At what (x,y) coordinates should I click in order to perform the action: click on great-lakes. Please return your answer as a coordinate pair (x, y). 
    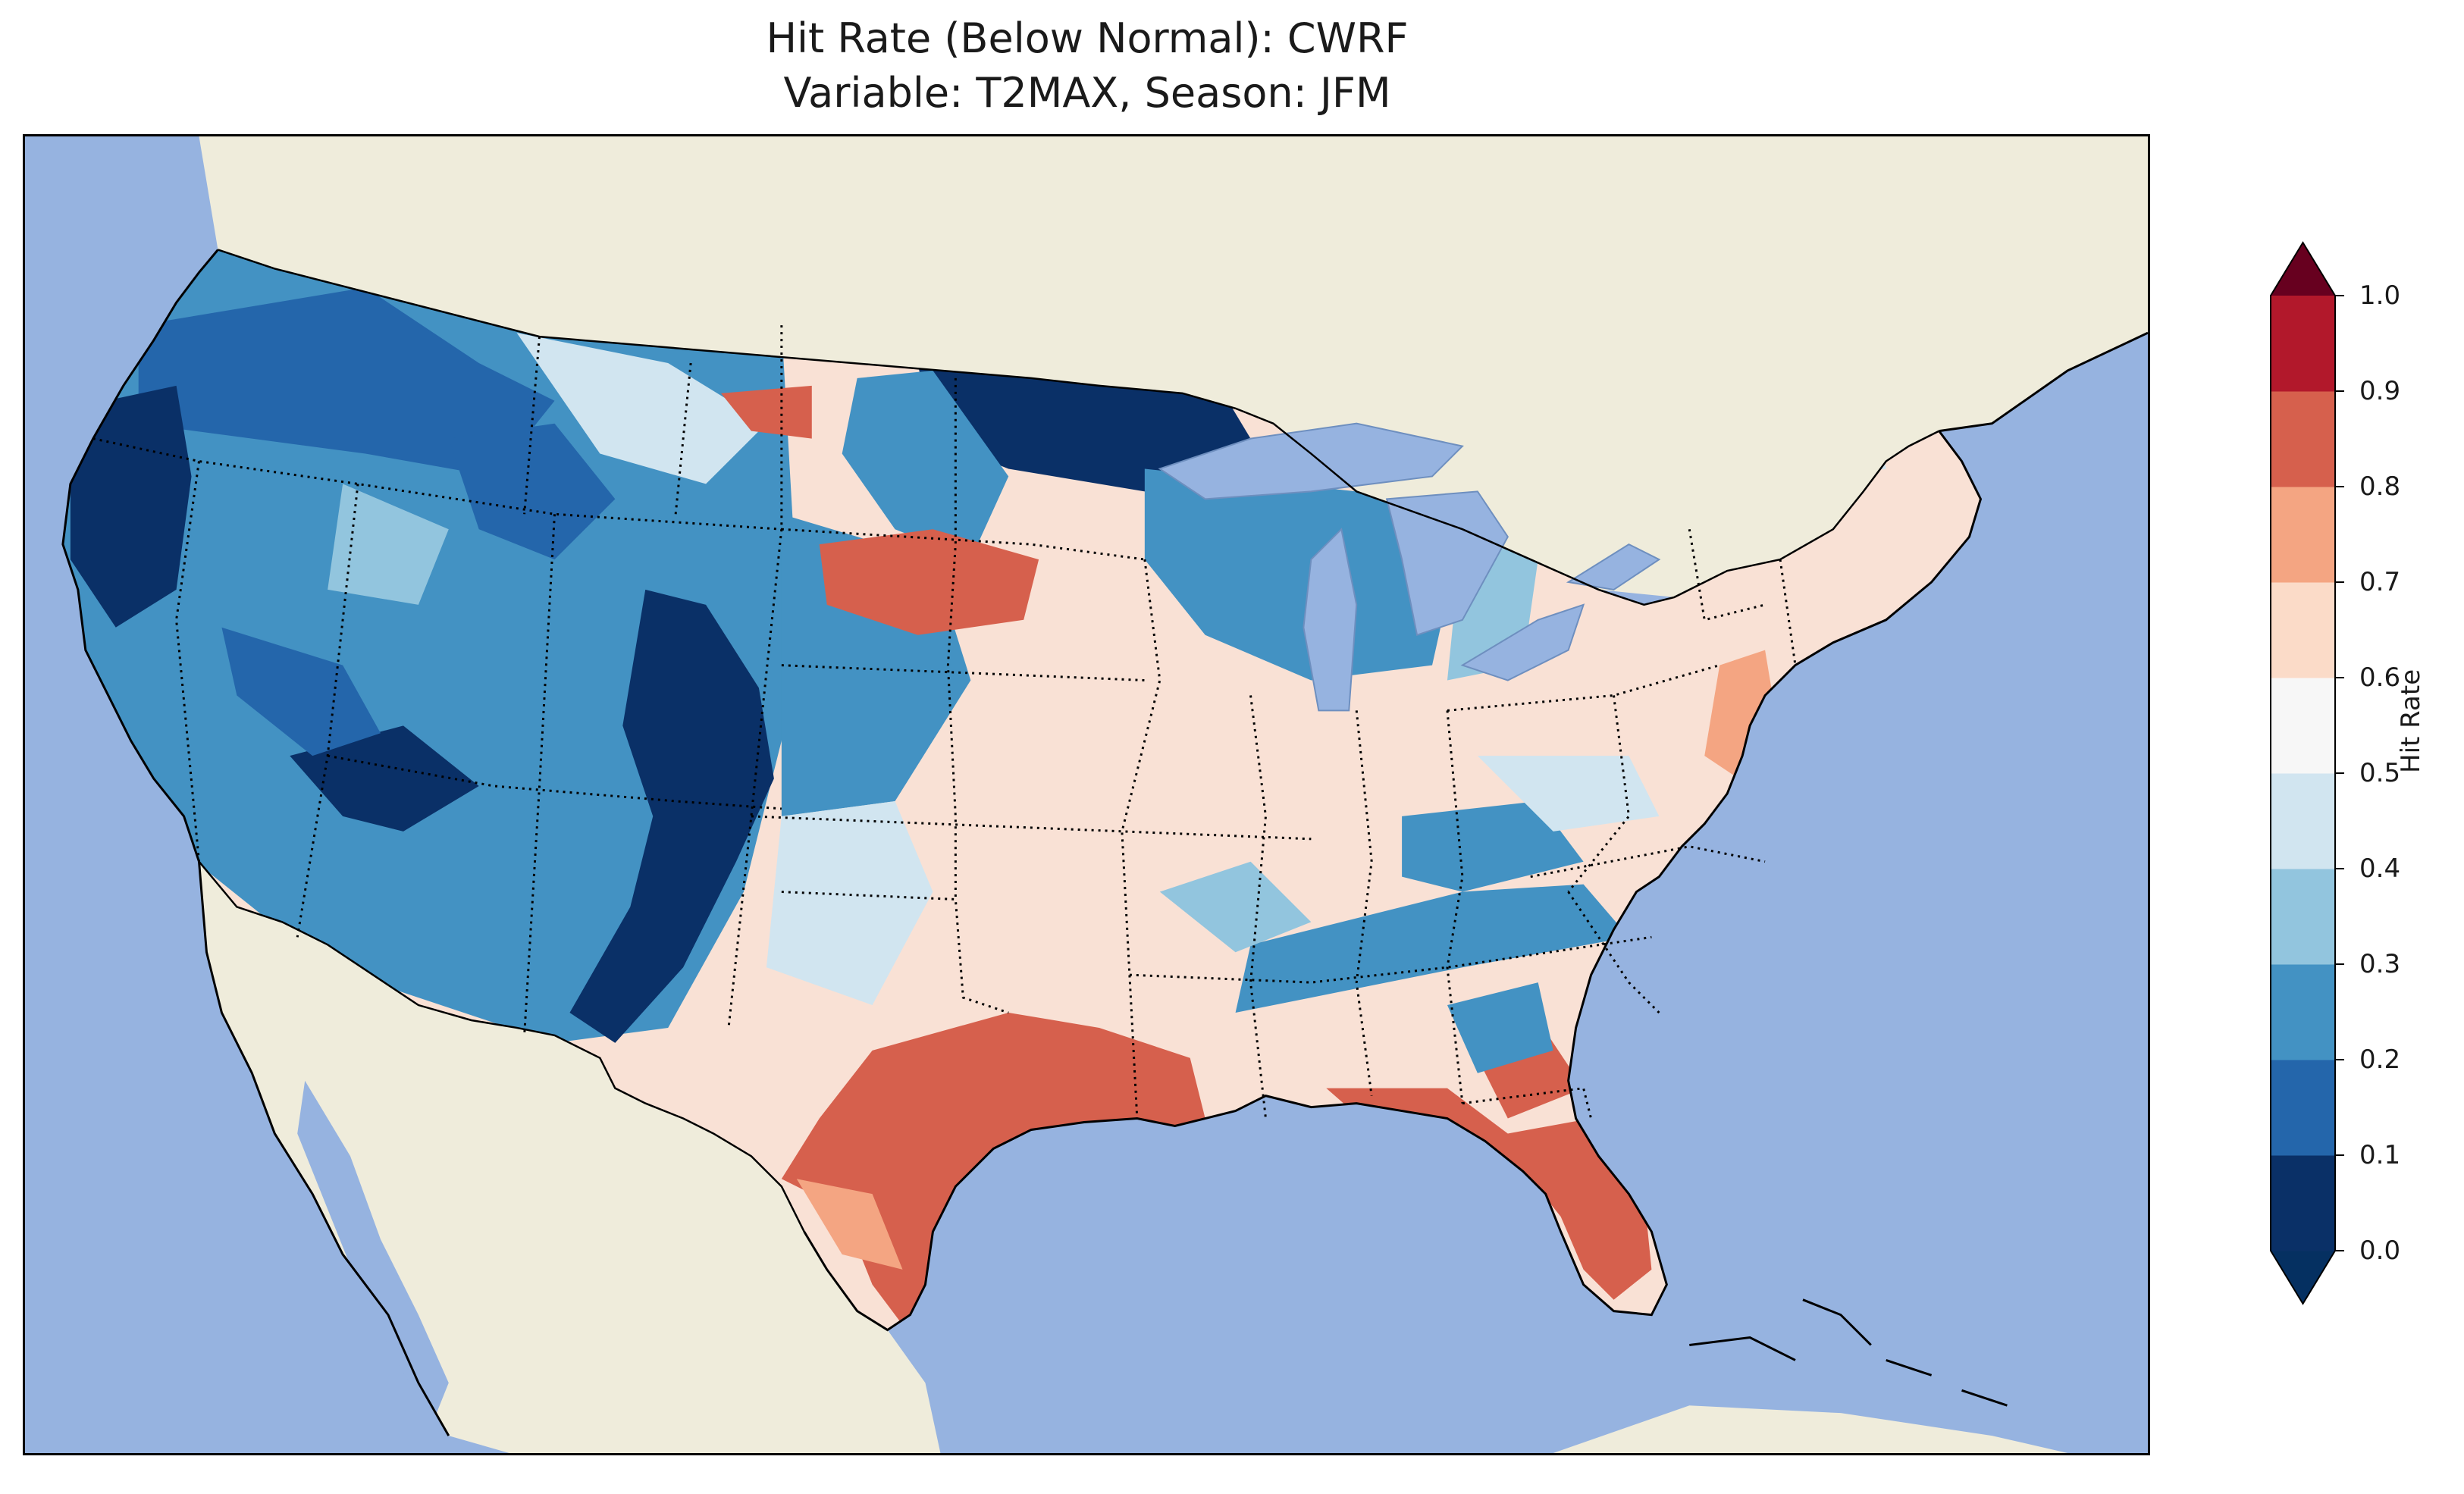
    Looking at the image, I should click on (1409, 567).